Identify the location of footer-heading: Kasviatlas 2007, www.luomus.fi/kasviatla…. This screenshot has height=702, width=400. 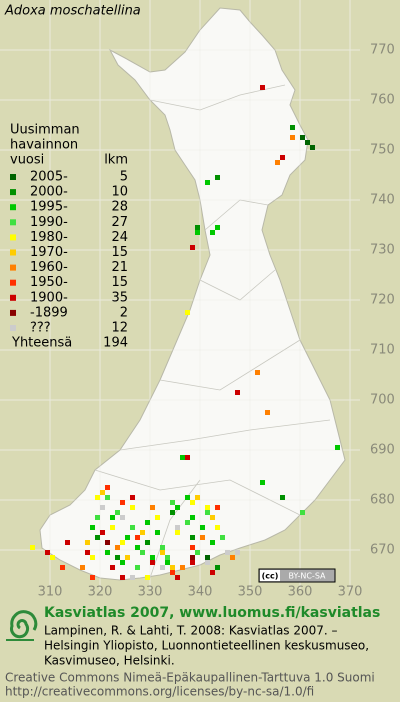
(212, 613).